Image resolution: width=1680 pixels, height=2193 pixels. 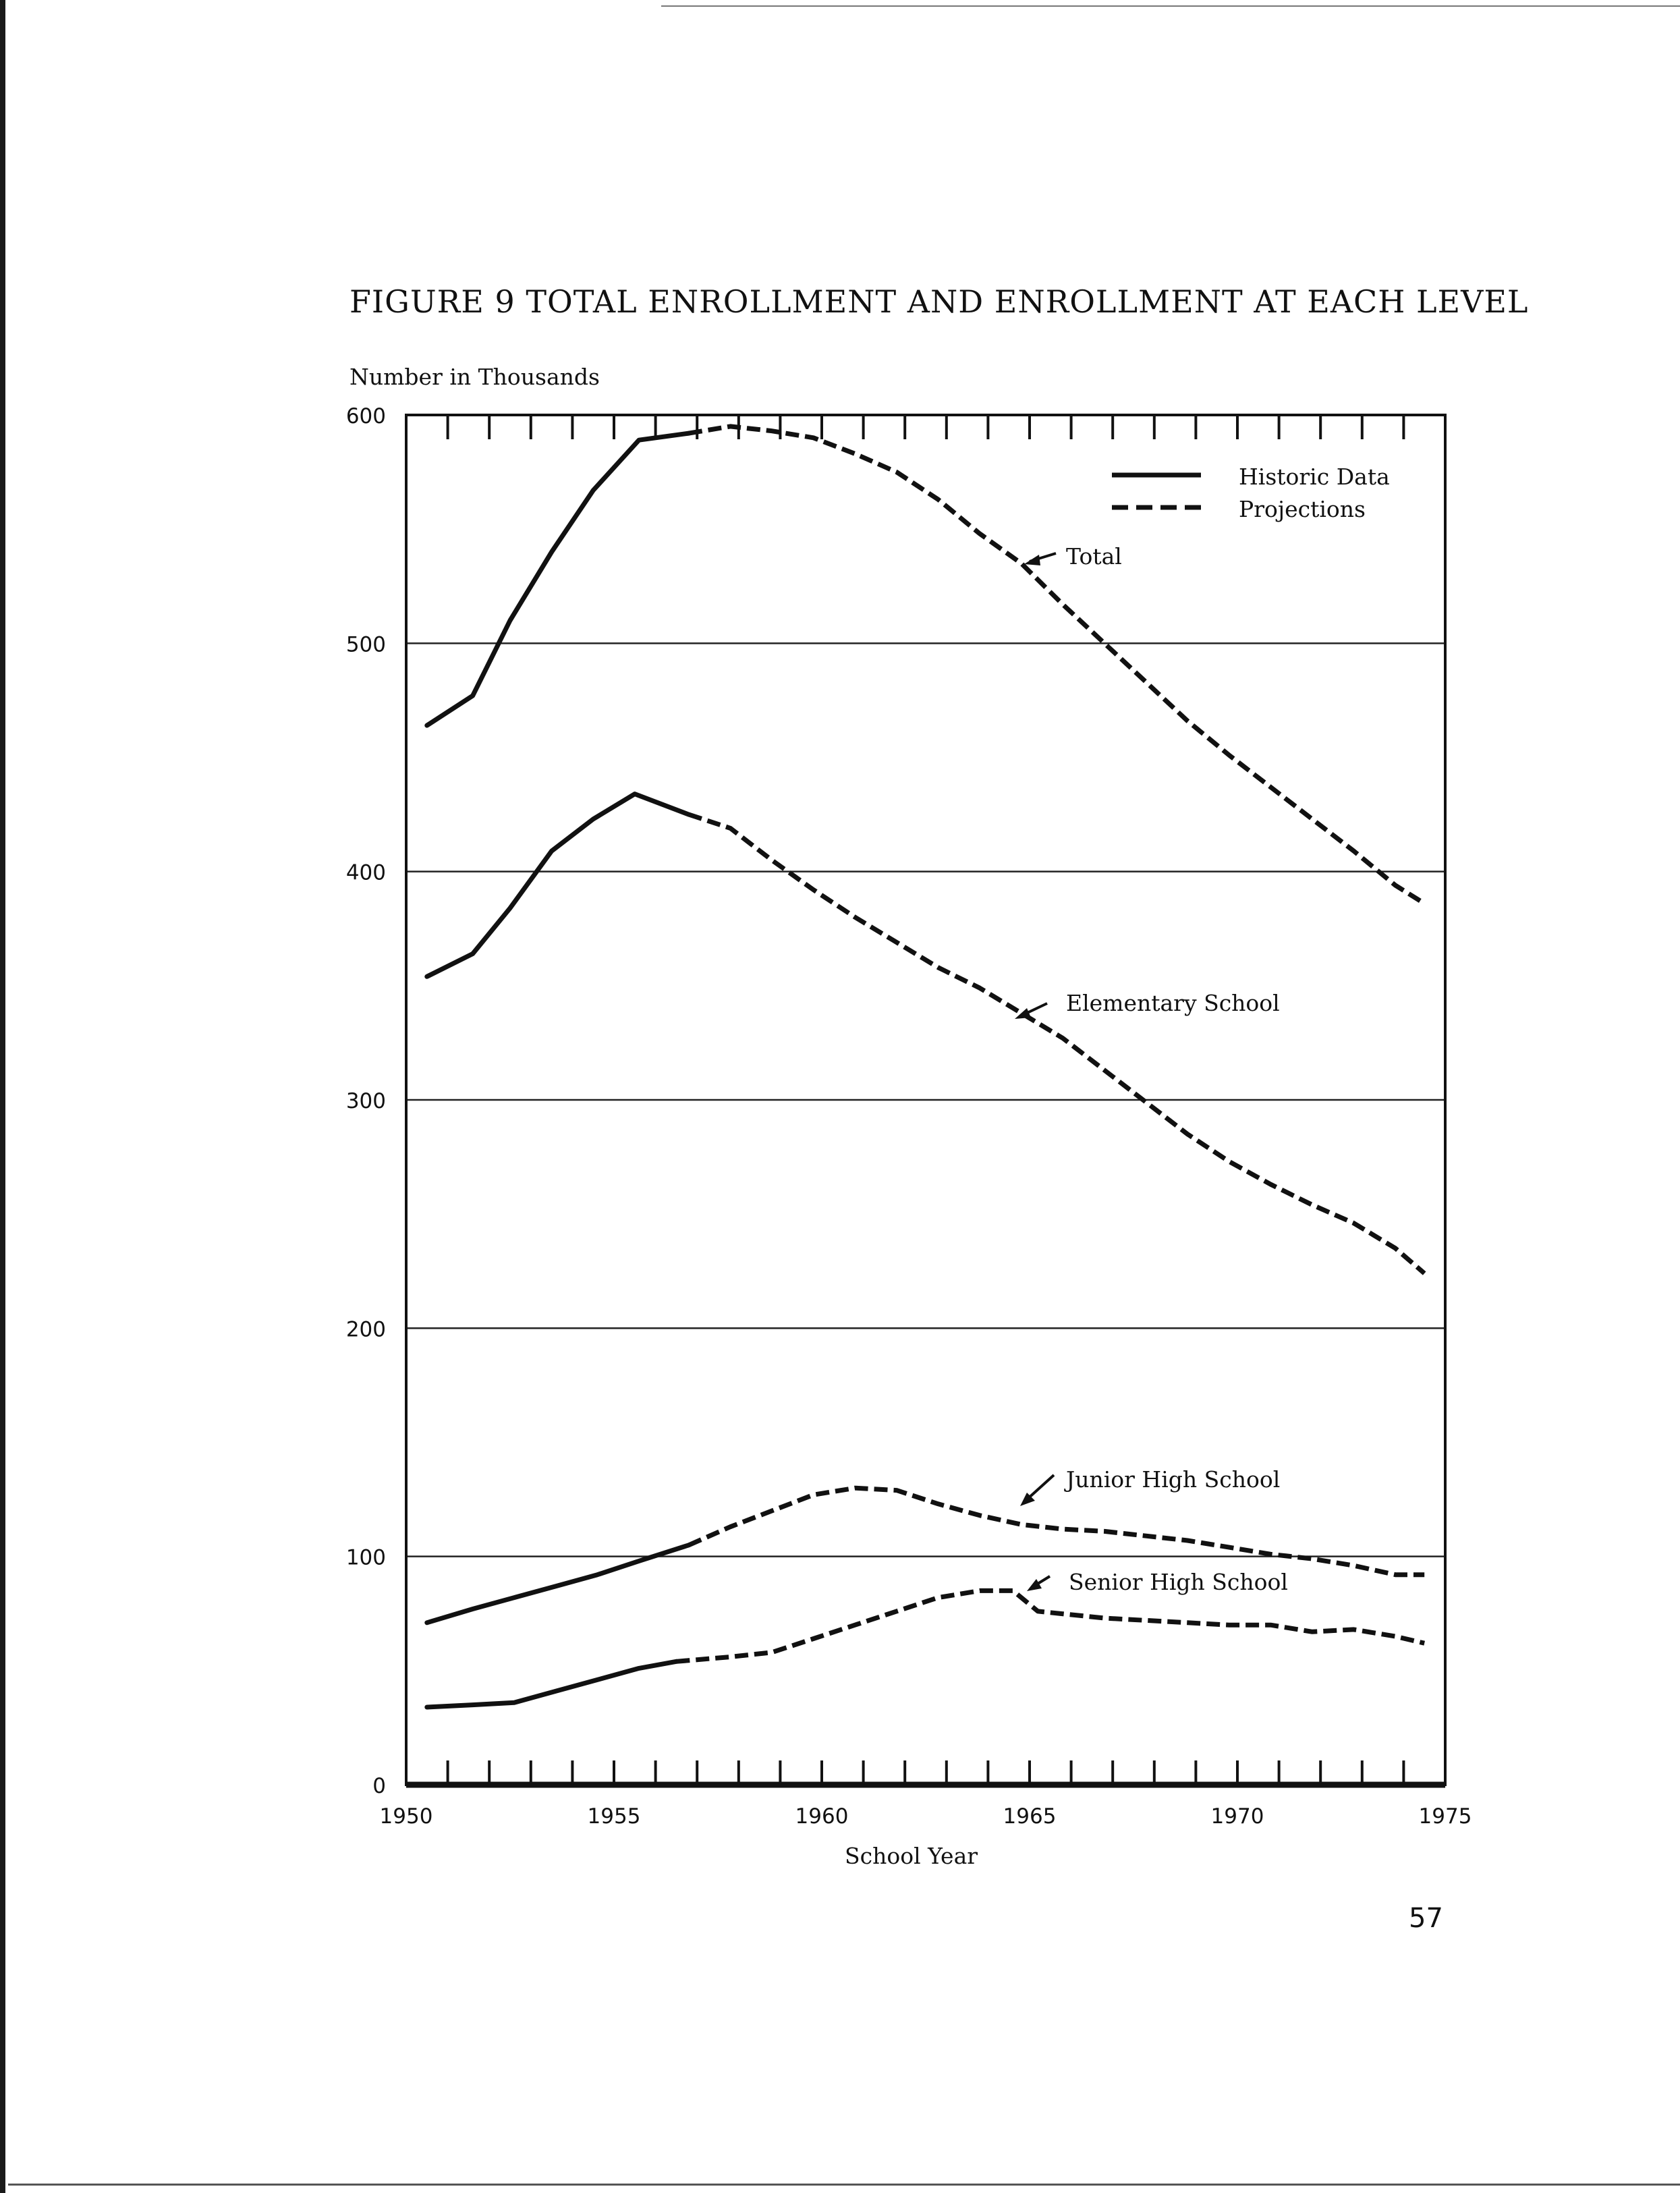 I want to click on scan-top-edge, so click(x=1170, y=6).